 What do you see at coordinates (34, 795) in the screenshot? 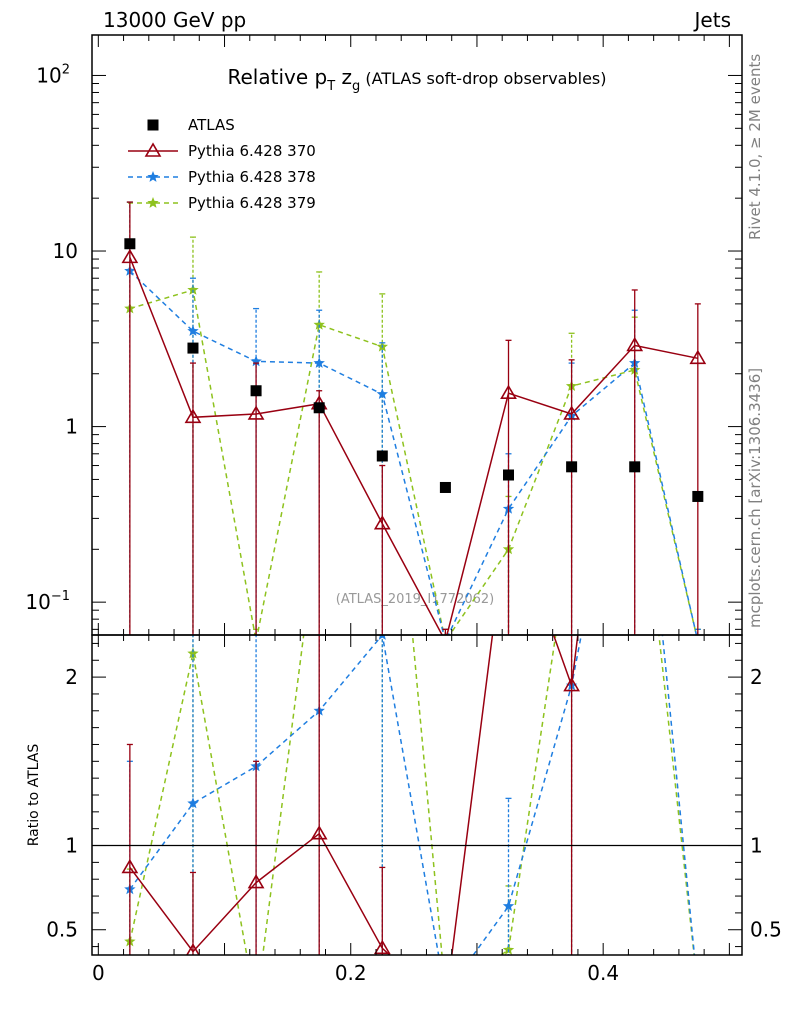
I see `ratio-ylabel: Ratio to ATLAS` at bounding box center [34, 795].